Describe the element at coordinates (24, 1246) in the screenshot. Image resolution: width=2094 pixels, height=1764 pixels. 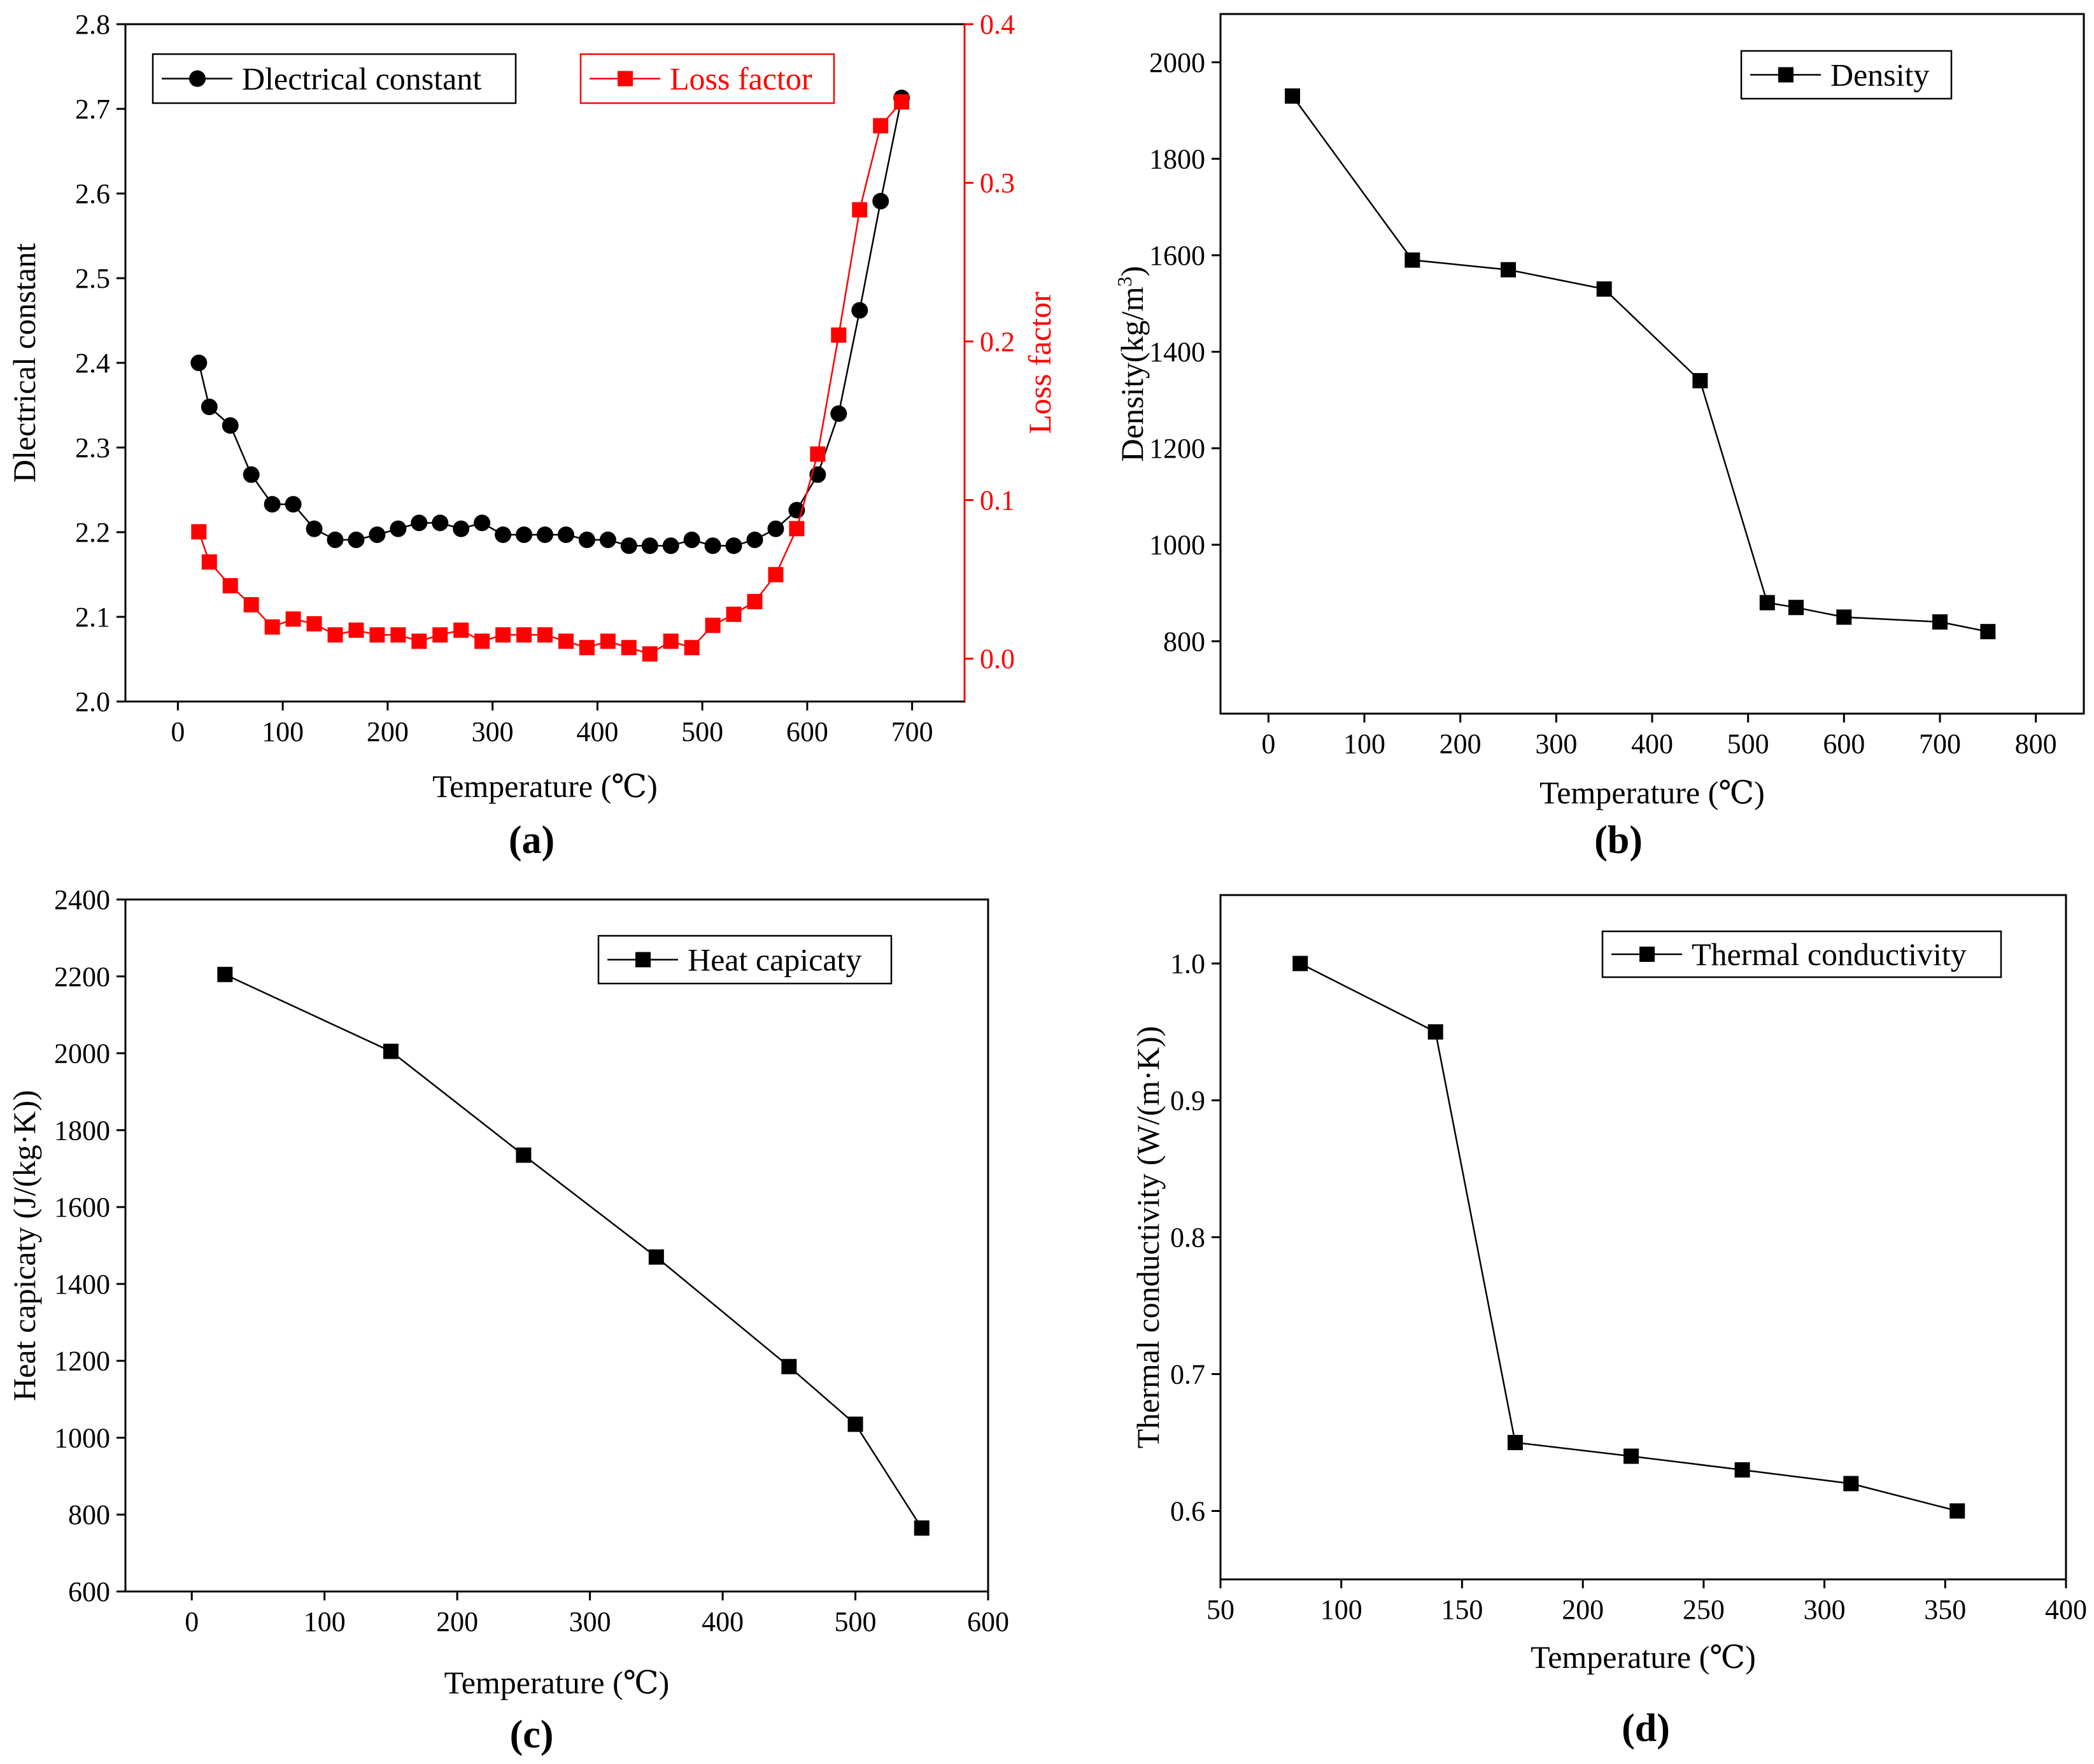
I see `y-axis-label: Heat capicaty (J/(kg·K))` at that location.